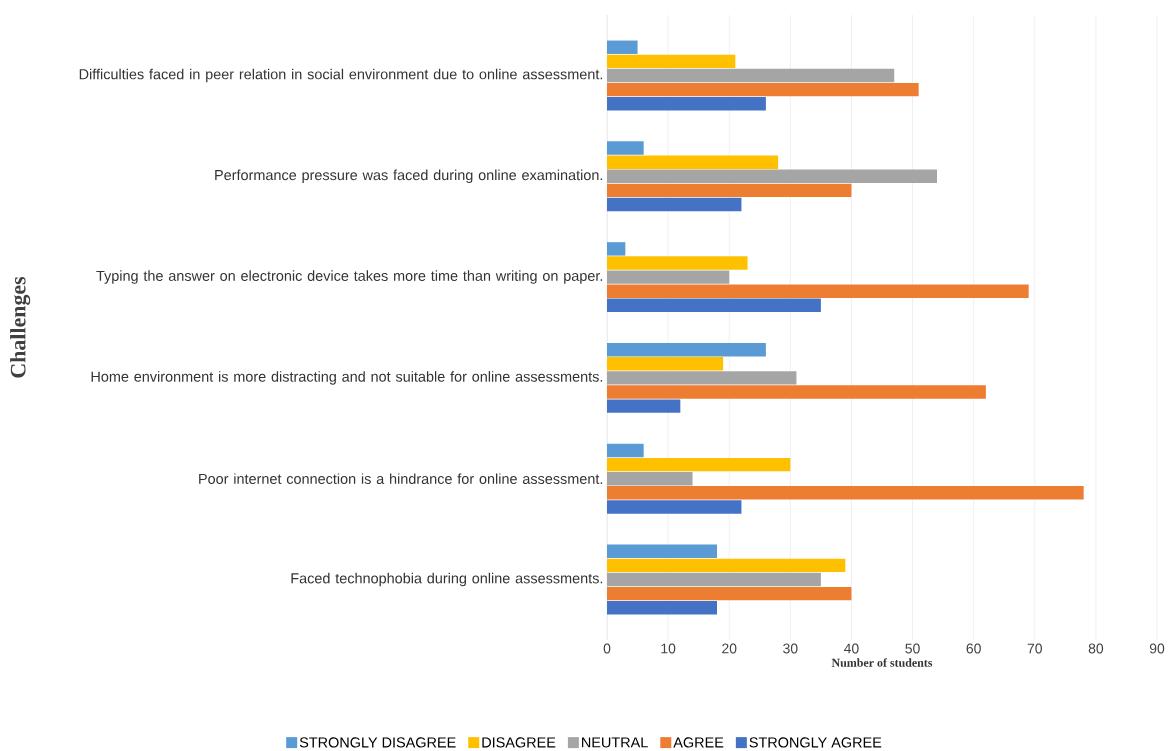  What do you see at coordinates (668, 648) in the screenshot?
I see `x-tick-label: 10` at bounding box center [668, 648].